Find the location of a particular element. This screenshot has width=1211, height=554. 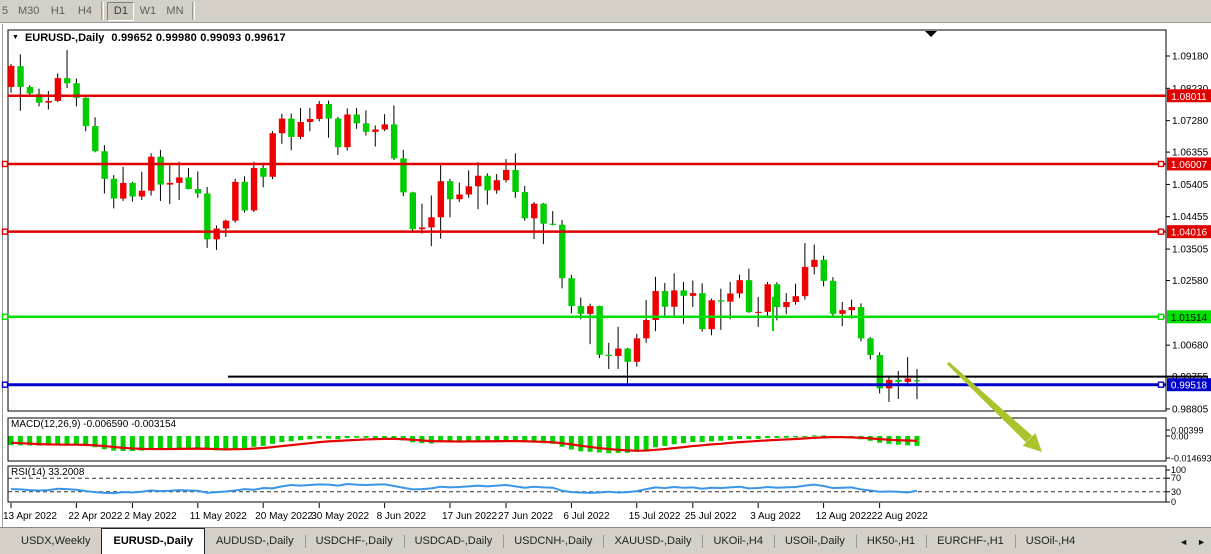

symbol-tab-eurchf-h1: EURCHF-,H1 is located at coordinates (970, 541).